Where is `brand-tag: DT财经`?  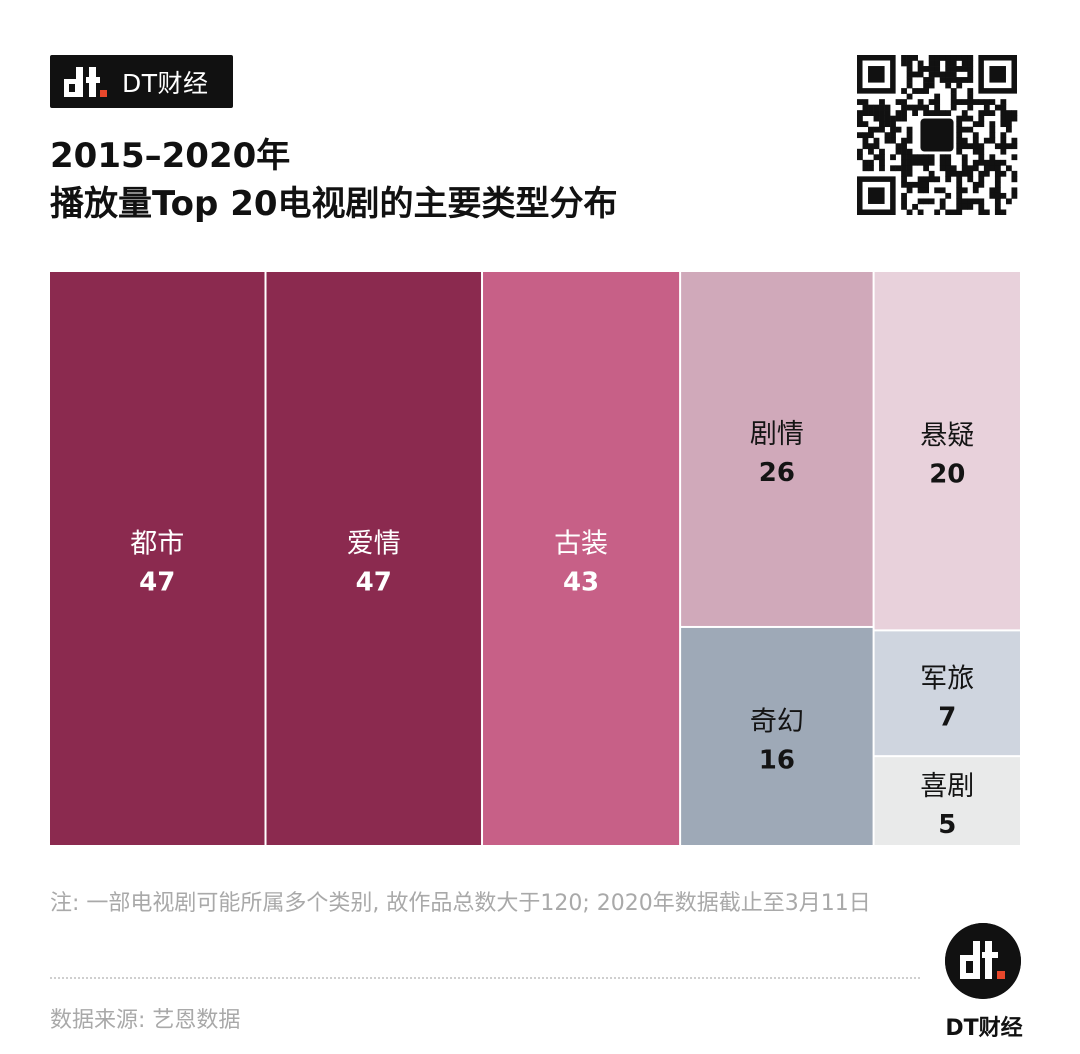 brand-tag: DT财经 is located at coordinates (141, 81).